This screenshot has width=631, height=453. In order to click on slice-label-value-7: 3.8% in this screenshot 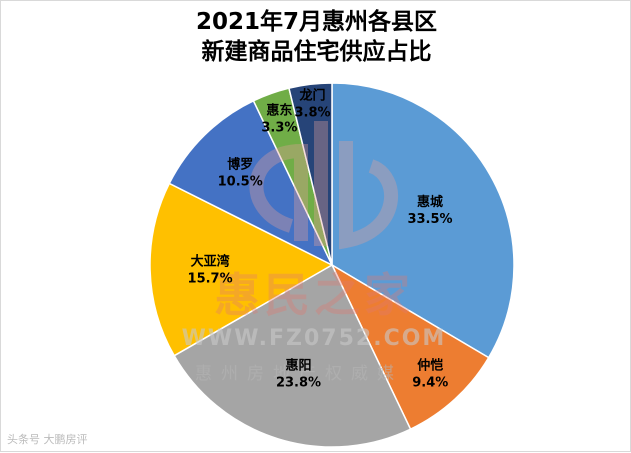, I will do `click(312, 112)`.